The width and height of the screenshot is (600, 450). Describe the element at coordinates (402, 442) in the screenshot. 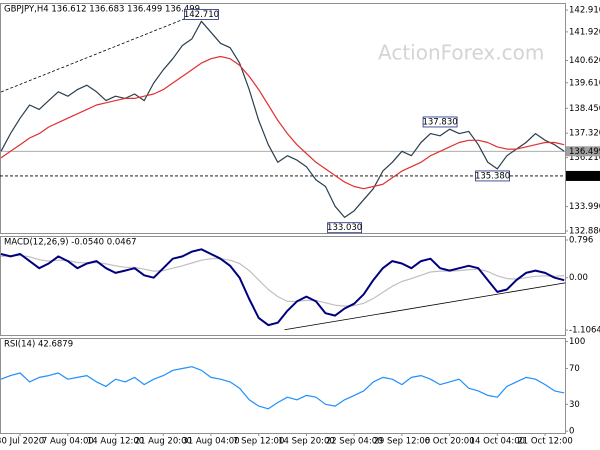

I see `x-tick-label: 29 Sep 12:00` at that location.